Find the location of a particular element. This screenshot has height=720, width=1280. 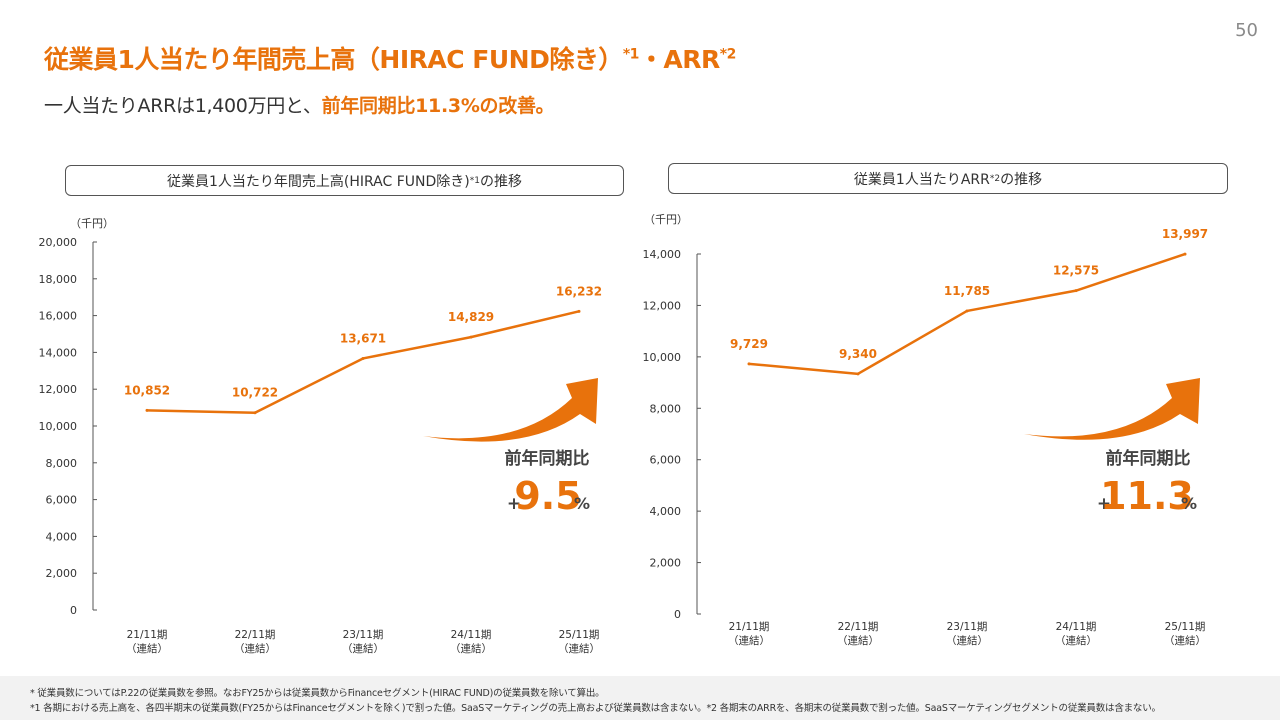

left-category-label: 24/11期 is located at coordinates (471, 635).